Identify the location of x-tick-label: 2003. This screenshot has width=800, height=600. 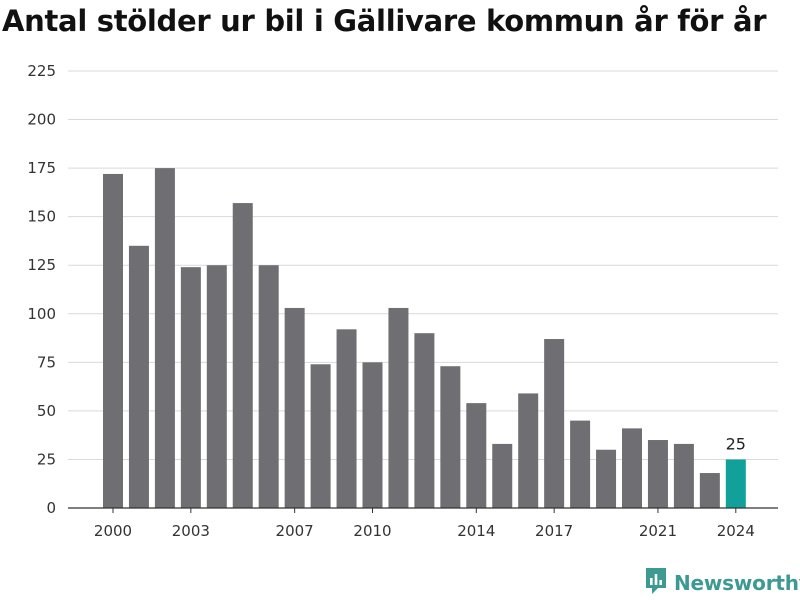
(191, 531).